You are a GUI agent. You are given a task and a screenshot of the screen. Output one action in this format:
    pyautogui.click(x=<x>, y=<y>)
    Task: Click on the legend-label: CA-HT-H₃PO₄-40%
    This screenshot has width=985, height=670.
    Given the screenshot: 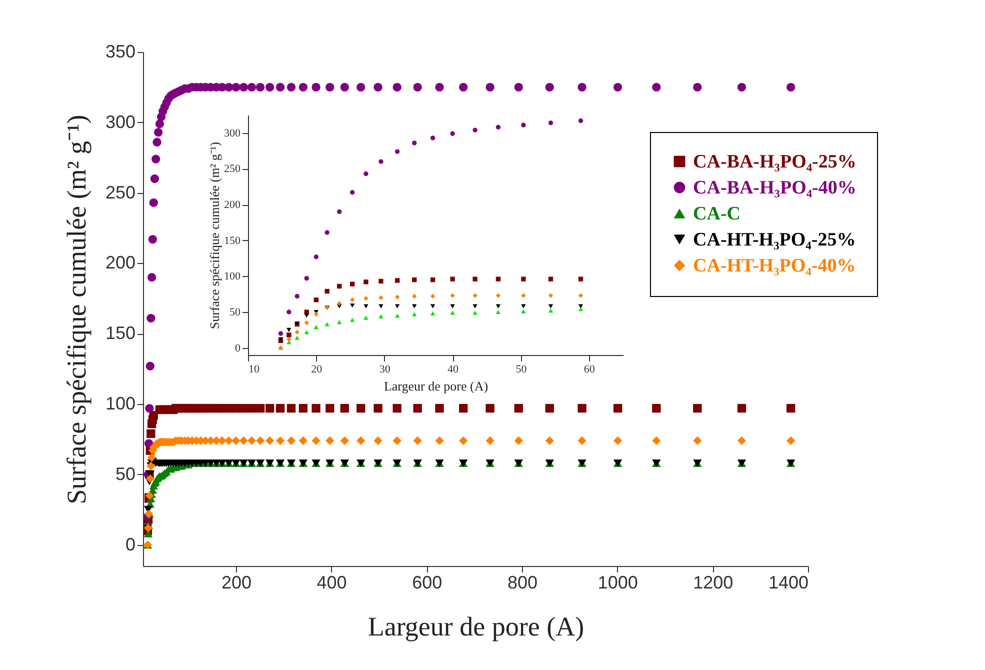 What is the action you would take?
    pyautogui.click(x=774, y=266)
    